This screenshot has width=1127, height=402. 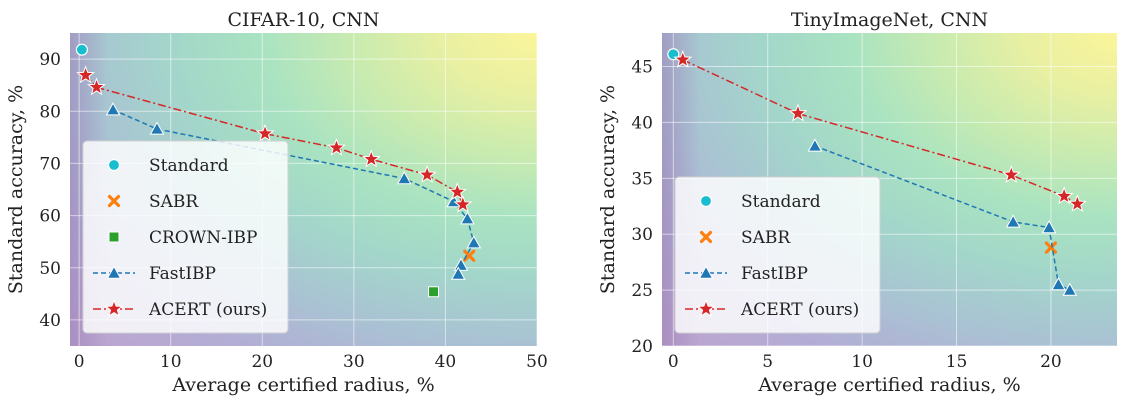 I want to click on legend-label-crown-ibp: CROWN-IBP, so click(x=203, y=238).